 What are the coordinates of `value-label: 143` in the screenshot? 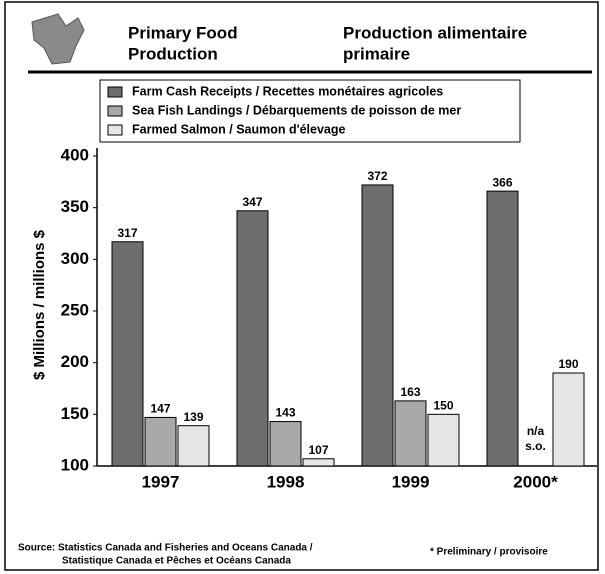 It's located at (285, 413).